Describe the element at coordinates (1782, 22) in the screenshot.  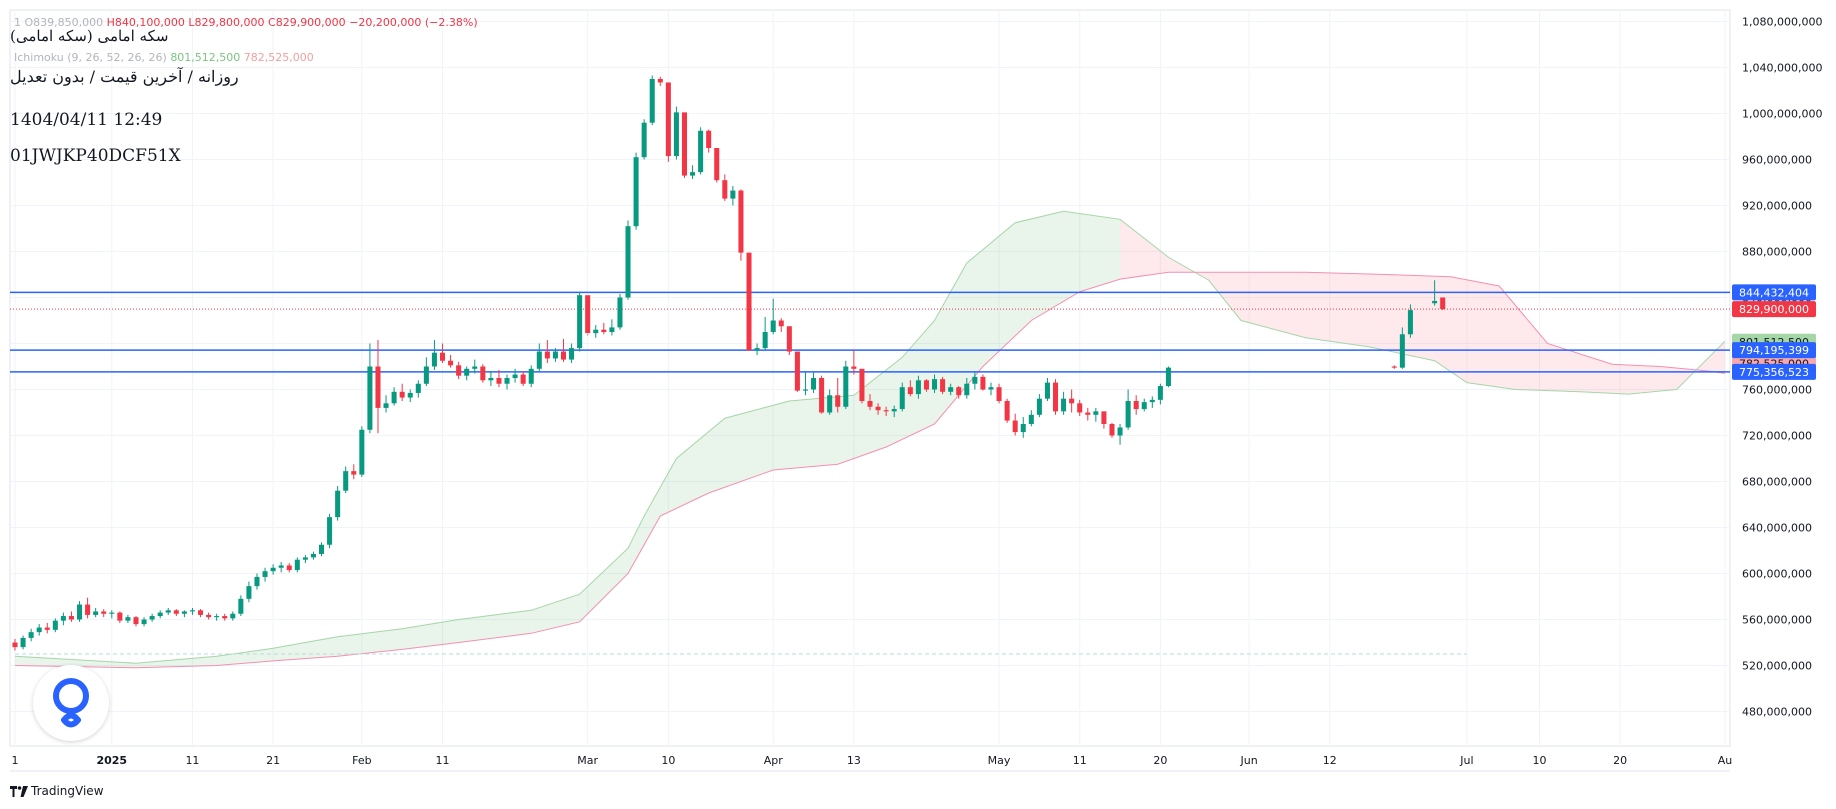
I see `y-tick-label: 1,080,000,000` at that location.